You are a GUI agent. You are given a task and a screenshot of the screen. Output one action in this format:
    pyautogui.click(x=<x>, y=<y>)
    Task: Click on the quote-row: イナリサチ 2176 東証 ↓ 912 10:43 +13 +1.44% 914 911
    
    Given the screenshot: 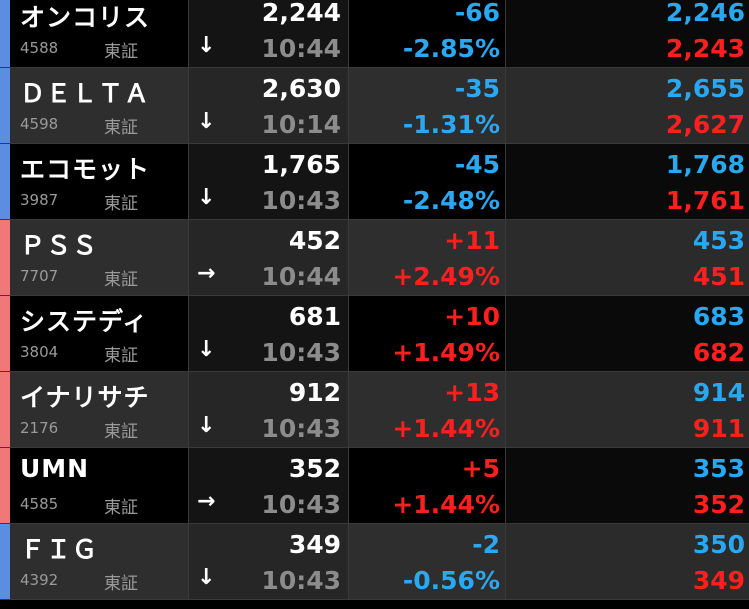 What is the action you would take?
    pyautogui.click(x=374, y=410)
    